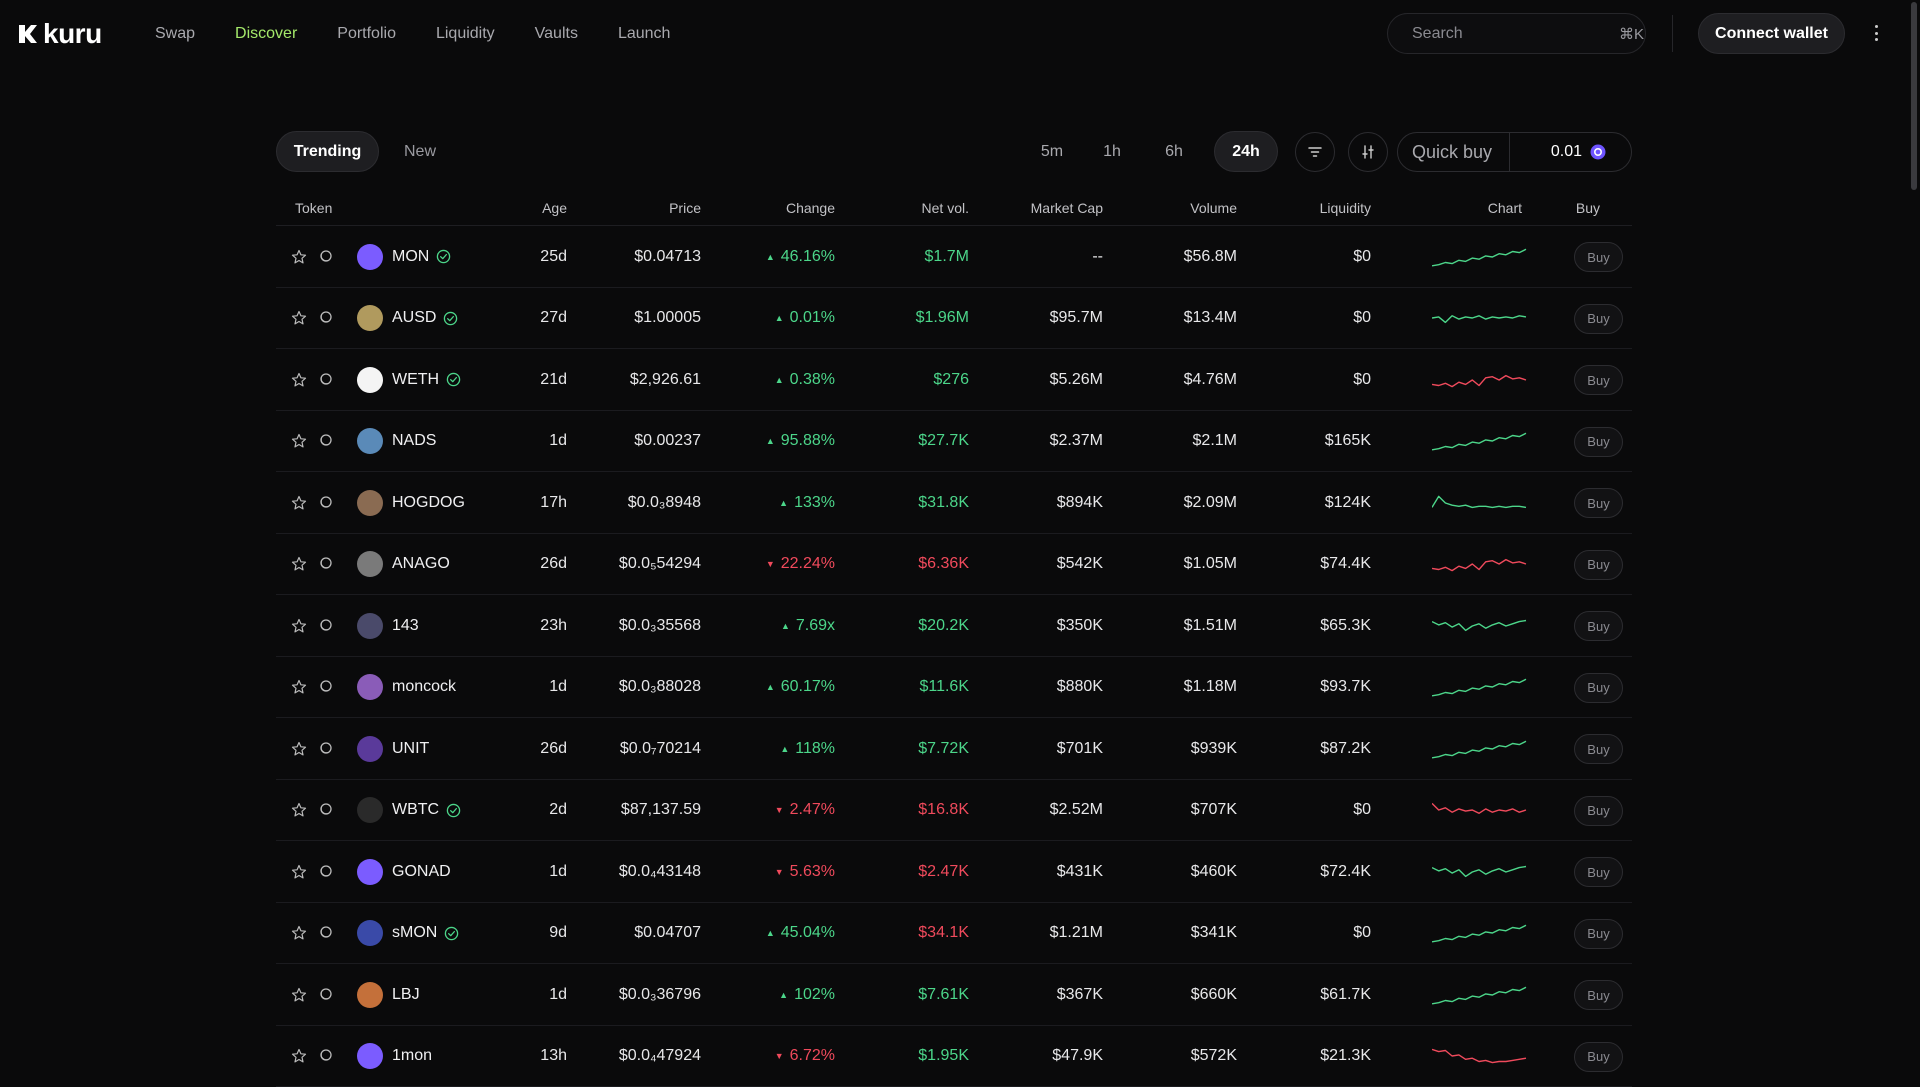 The height and width of the screenshot is (1087, 1920). What do you see at coordinates (1550, 152) in the screenshot?
I see `quick-buy-amount-input` at bounding box center [1550, 152].